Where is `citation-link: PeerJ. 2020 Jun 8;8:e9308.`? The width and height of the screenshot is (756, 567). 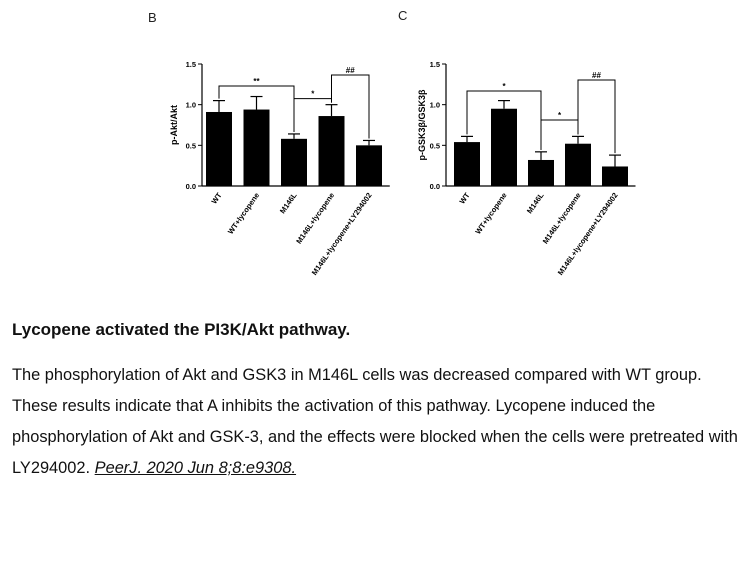
citation-link: PeerJ. 2020 Jun 8;8:e9308. is located at coordinates (195, 468).